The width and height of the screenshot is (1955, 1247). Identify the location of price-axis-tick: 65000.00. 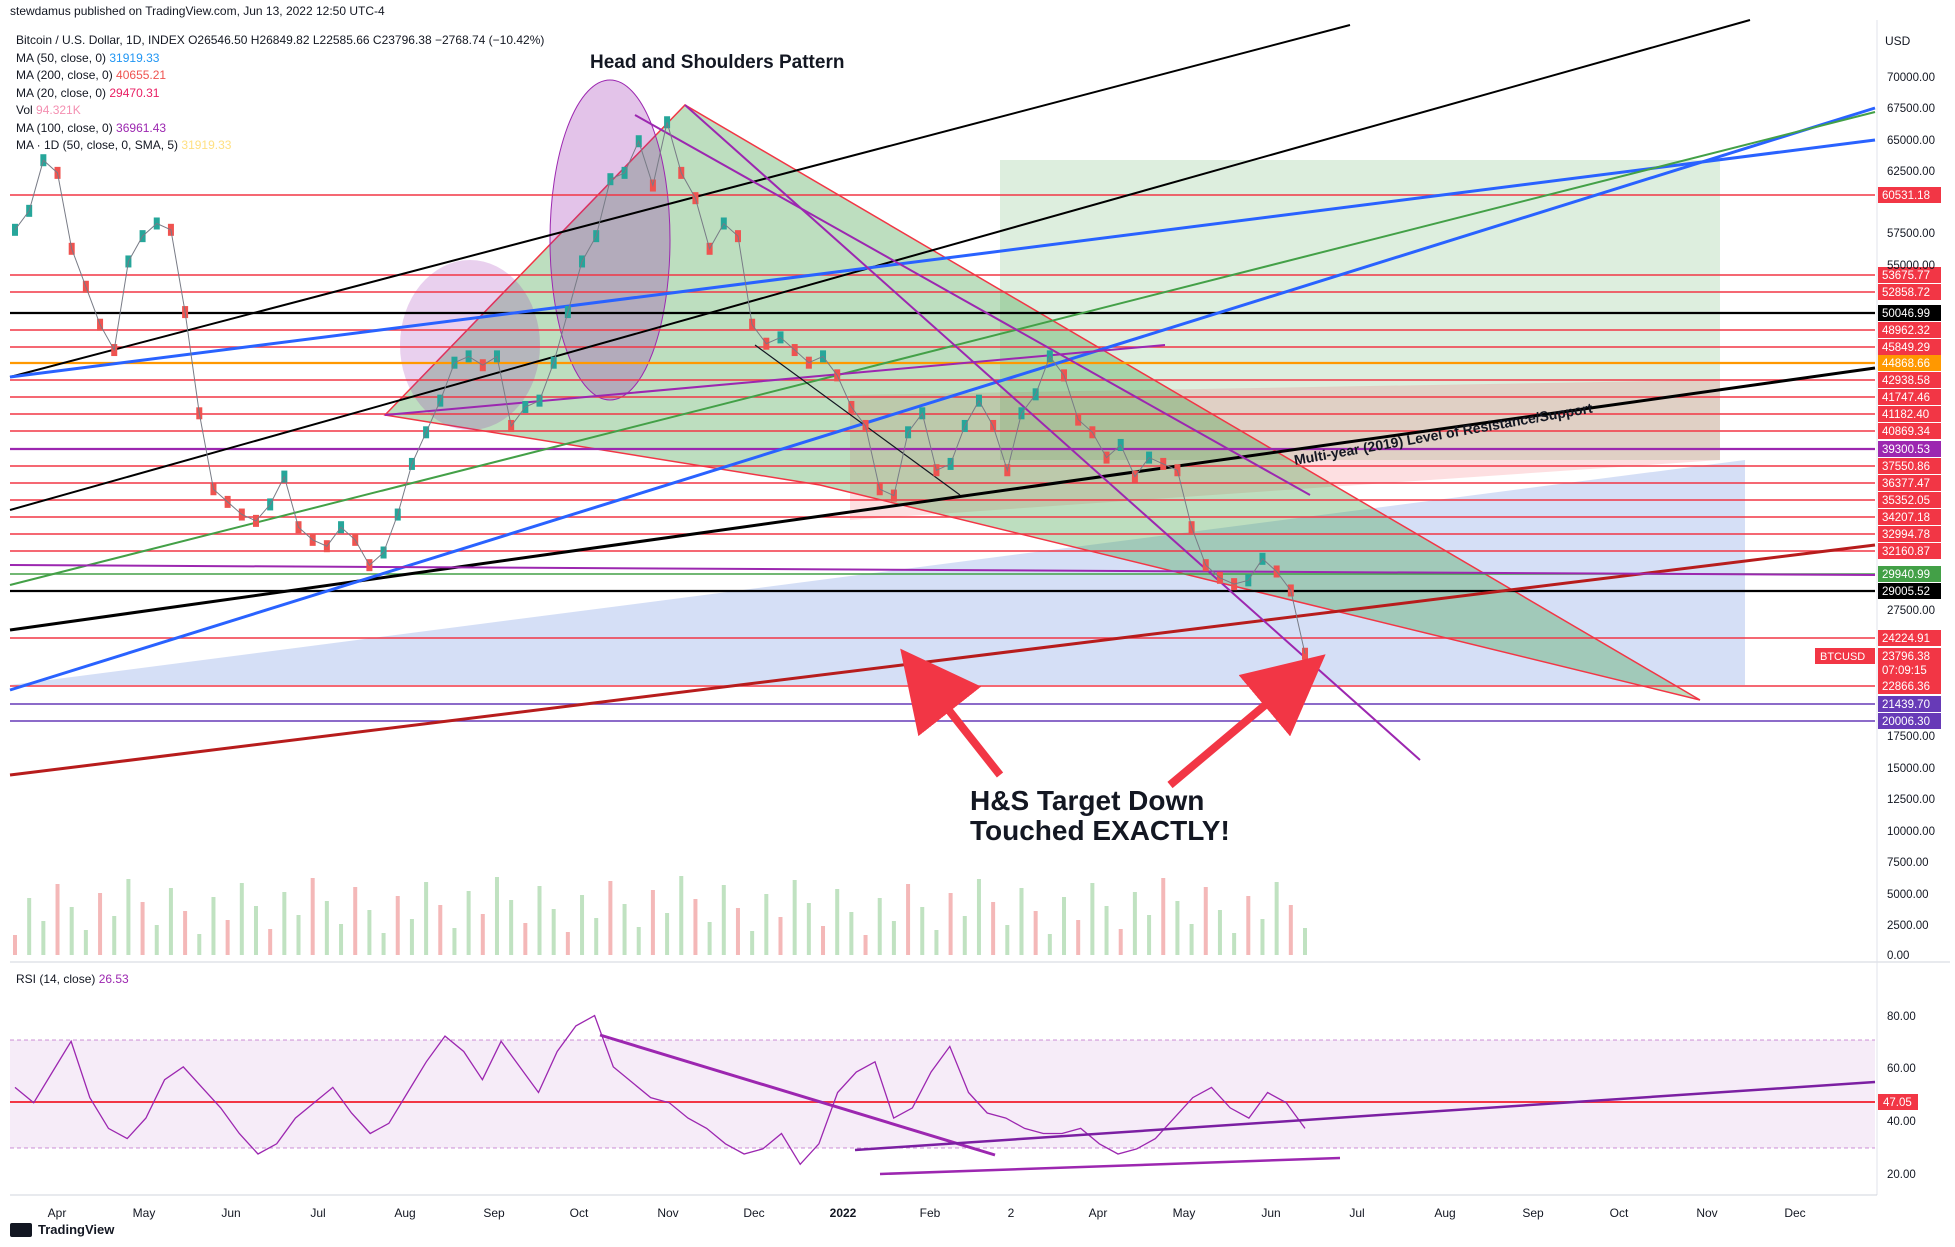
(1911, 141).